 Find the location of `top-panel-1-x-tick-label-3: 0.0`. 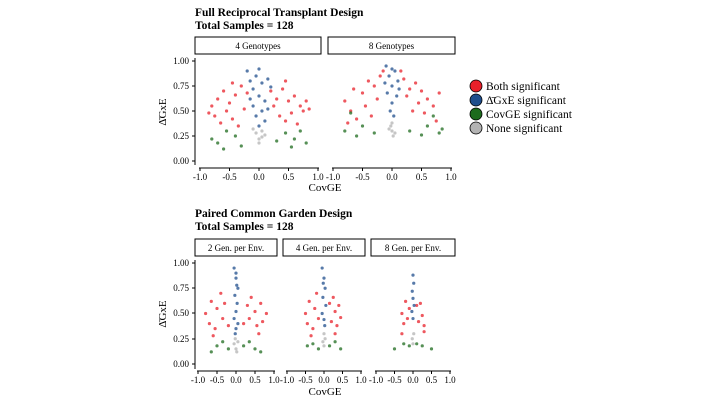

top-panel-1-x-tick-label-3: 0.0 is located at coordinates (259, 177).